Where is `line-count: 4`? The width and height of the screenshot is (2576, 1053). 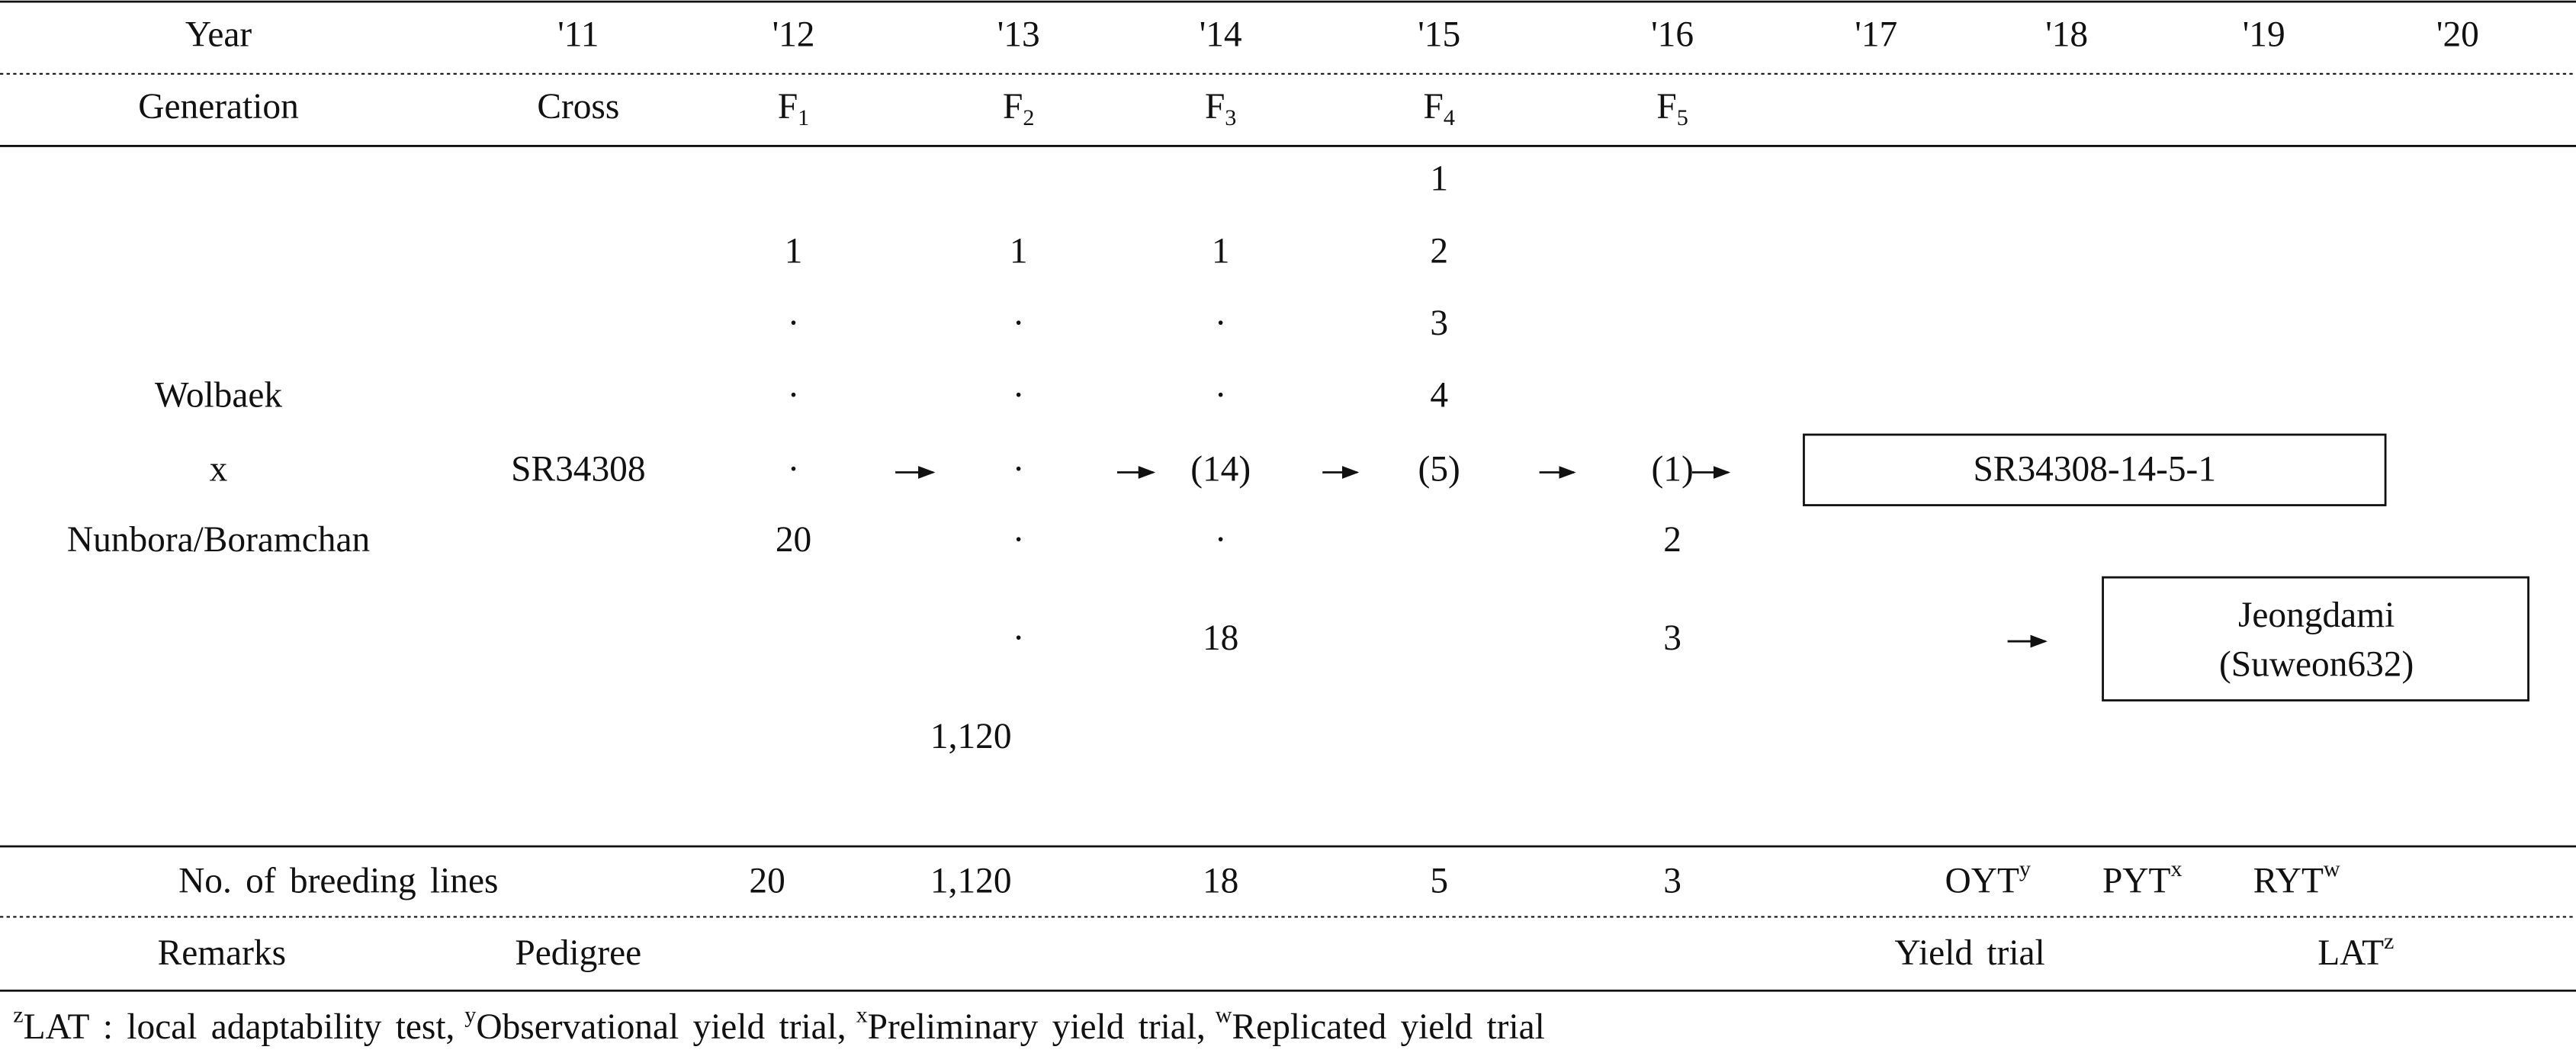
line-count: 4 is located at coordinates (1439, 396).